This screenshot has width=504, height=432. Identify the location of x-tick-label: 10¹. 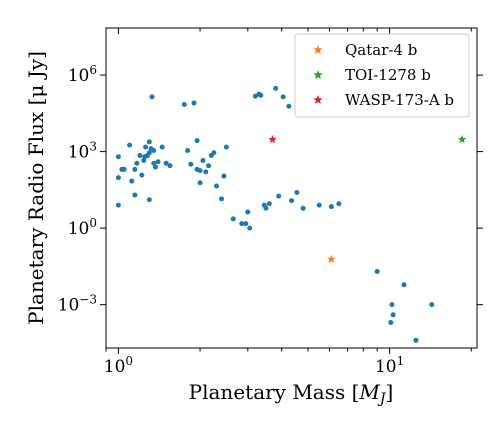
(389, 365).